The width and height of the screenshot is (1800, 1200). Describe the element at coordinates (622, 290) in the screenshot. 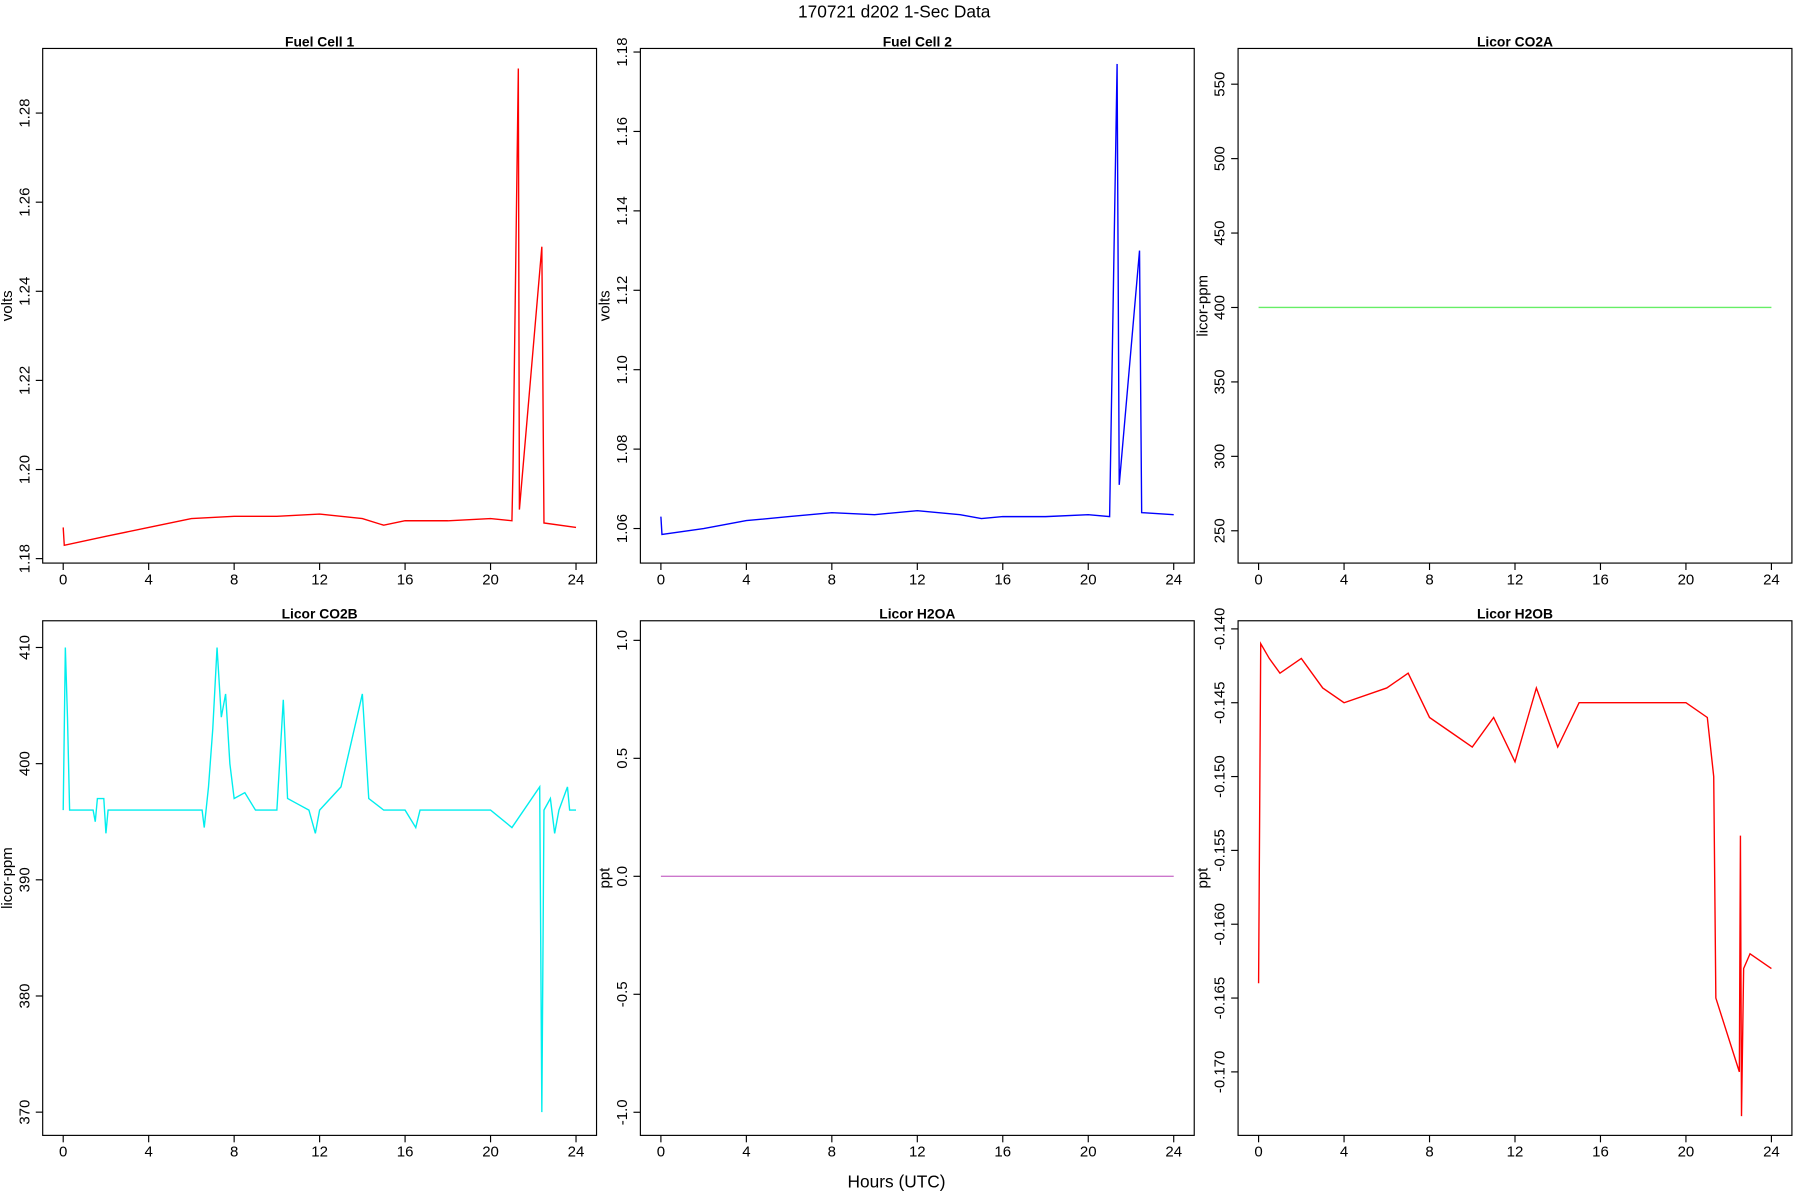

I see `y-tick-label: 1.12` at that location.